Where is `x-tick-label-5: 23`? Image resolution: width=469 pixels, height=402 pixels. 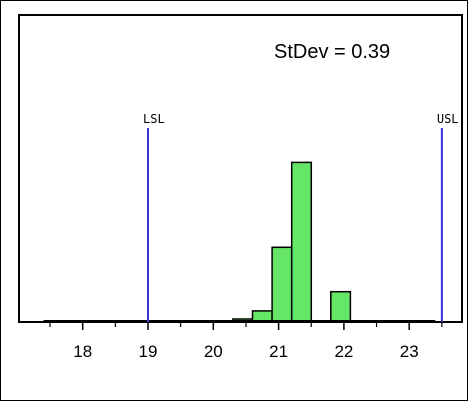
x-tick-label-5: 23 is located at coordinates (409, 351).